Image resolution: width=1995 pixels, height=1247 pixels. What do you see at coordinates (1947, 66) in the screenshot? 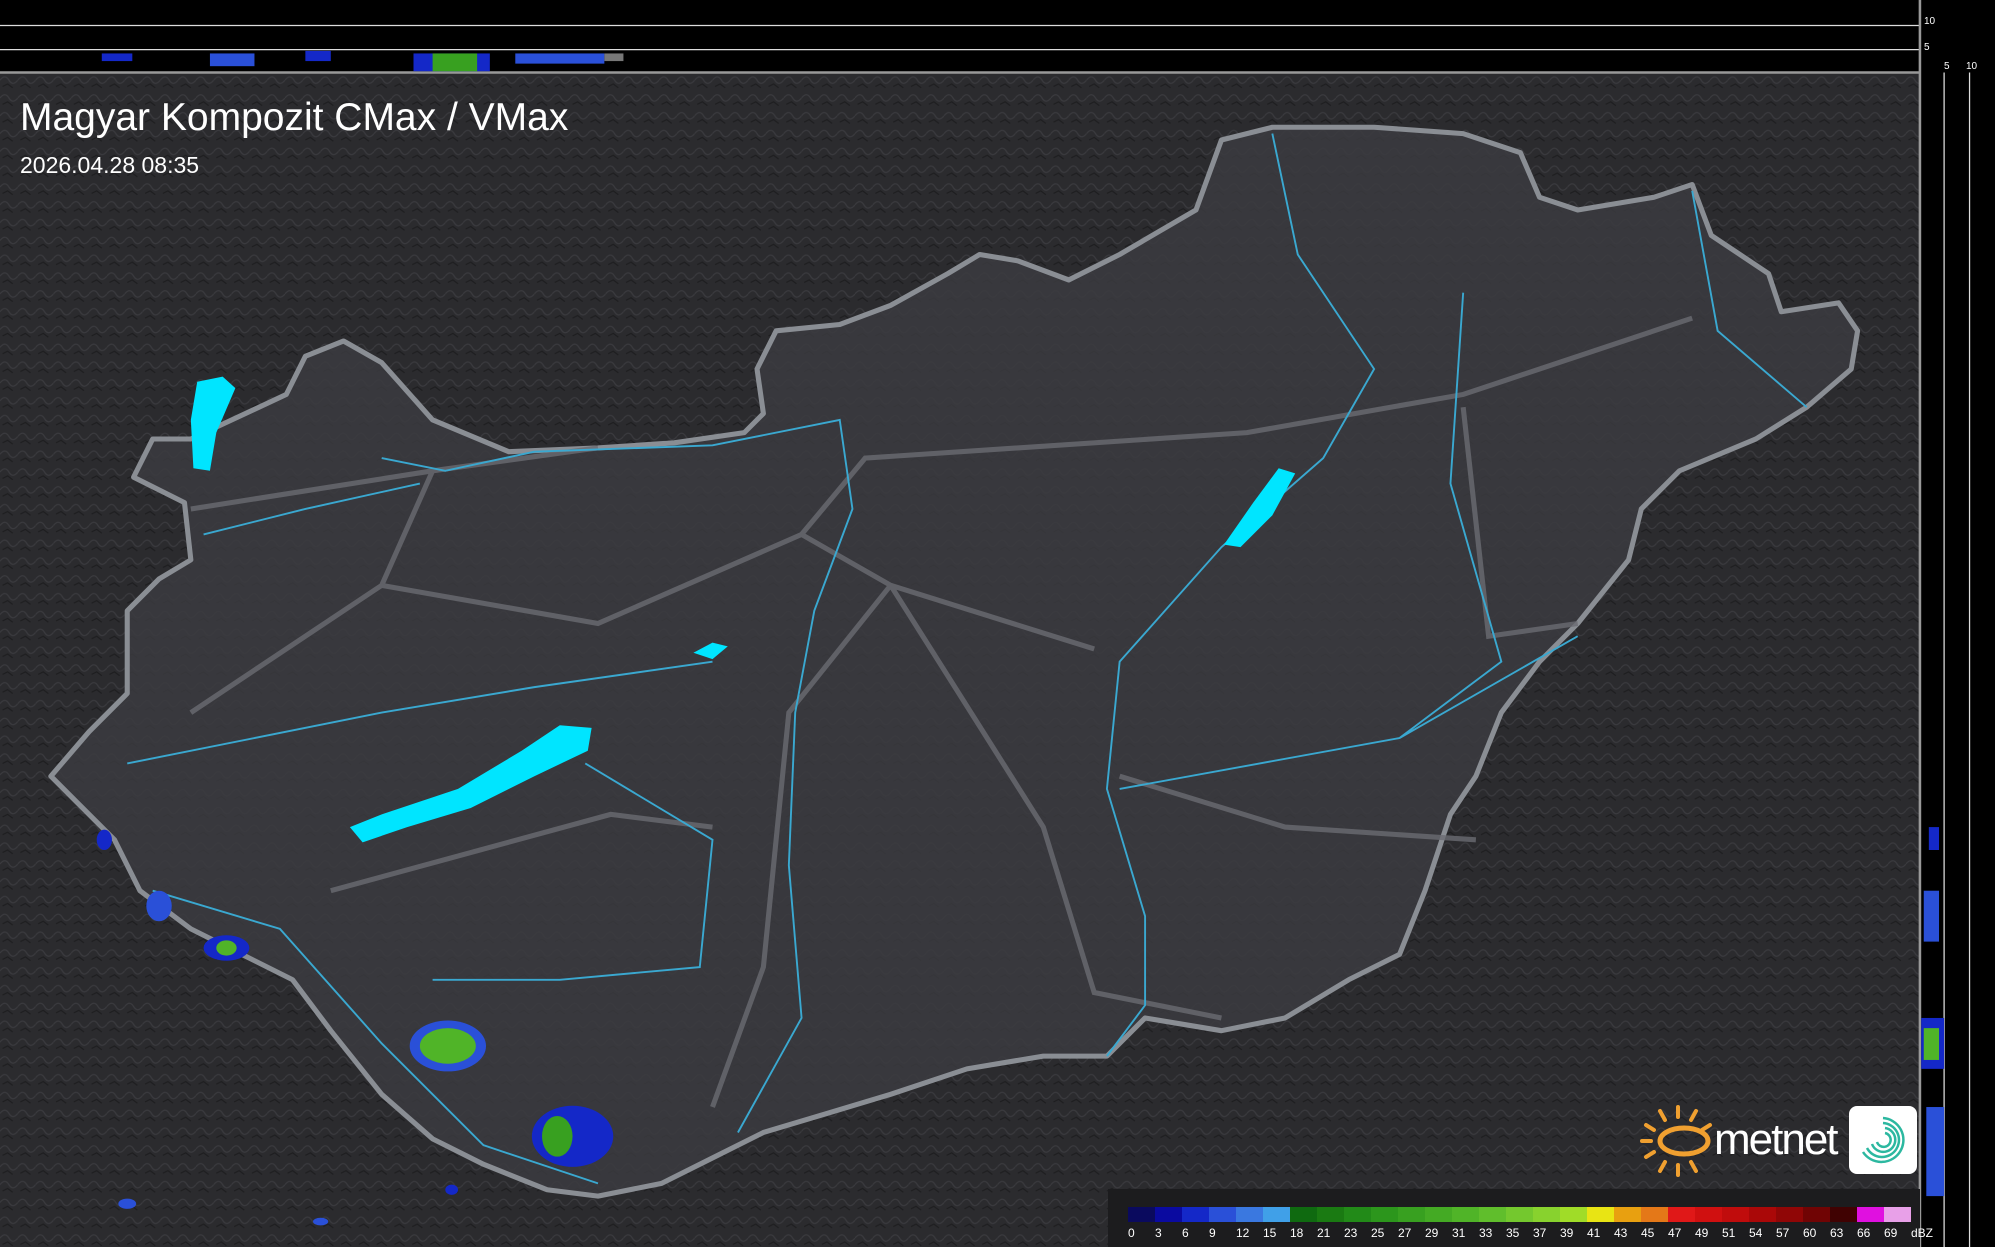
I see `side-panel-tick: 5` at bounding box center [1947, 66].